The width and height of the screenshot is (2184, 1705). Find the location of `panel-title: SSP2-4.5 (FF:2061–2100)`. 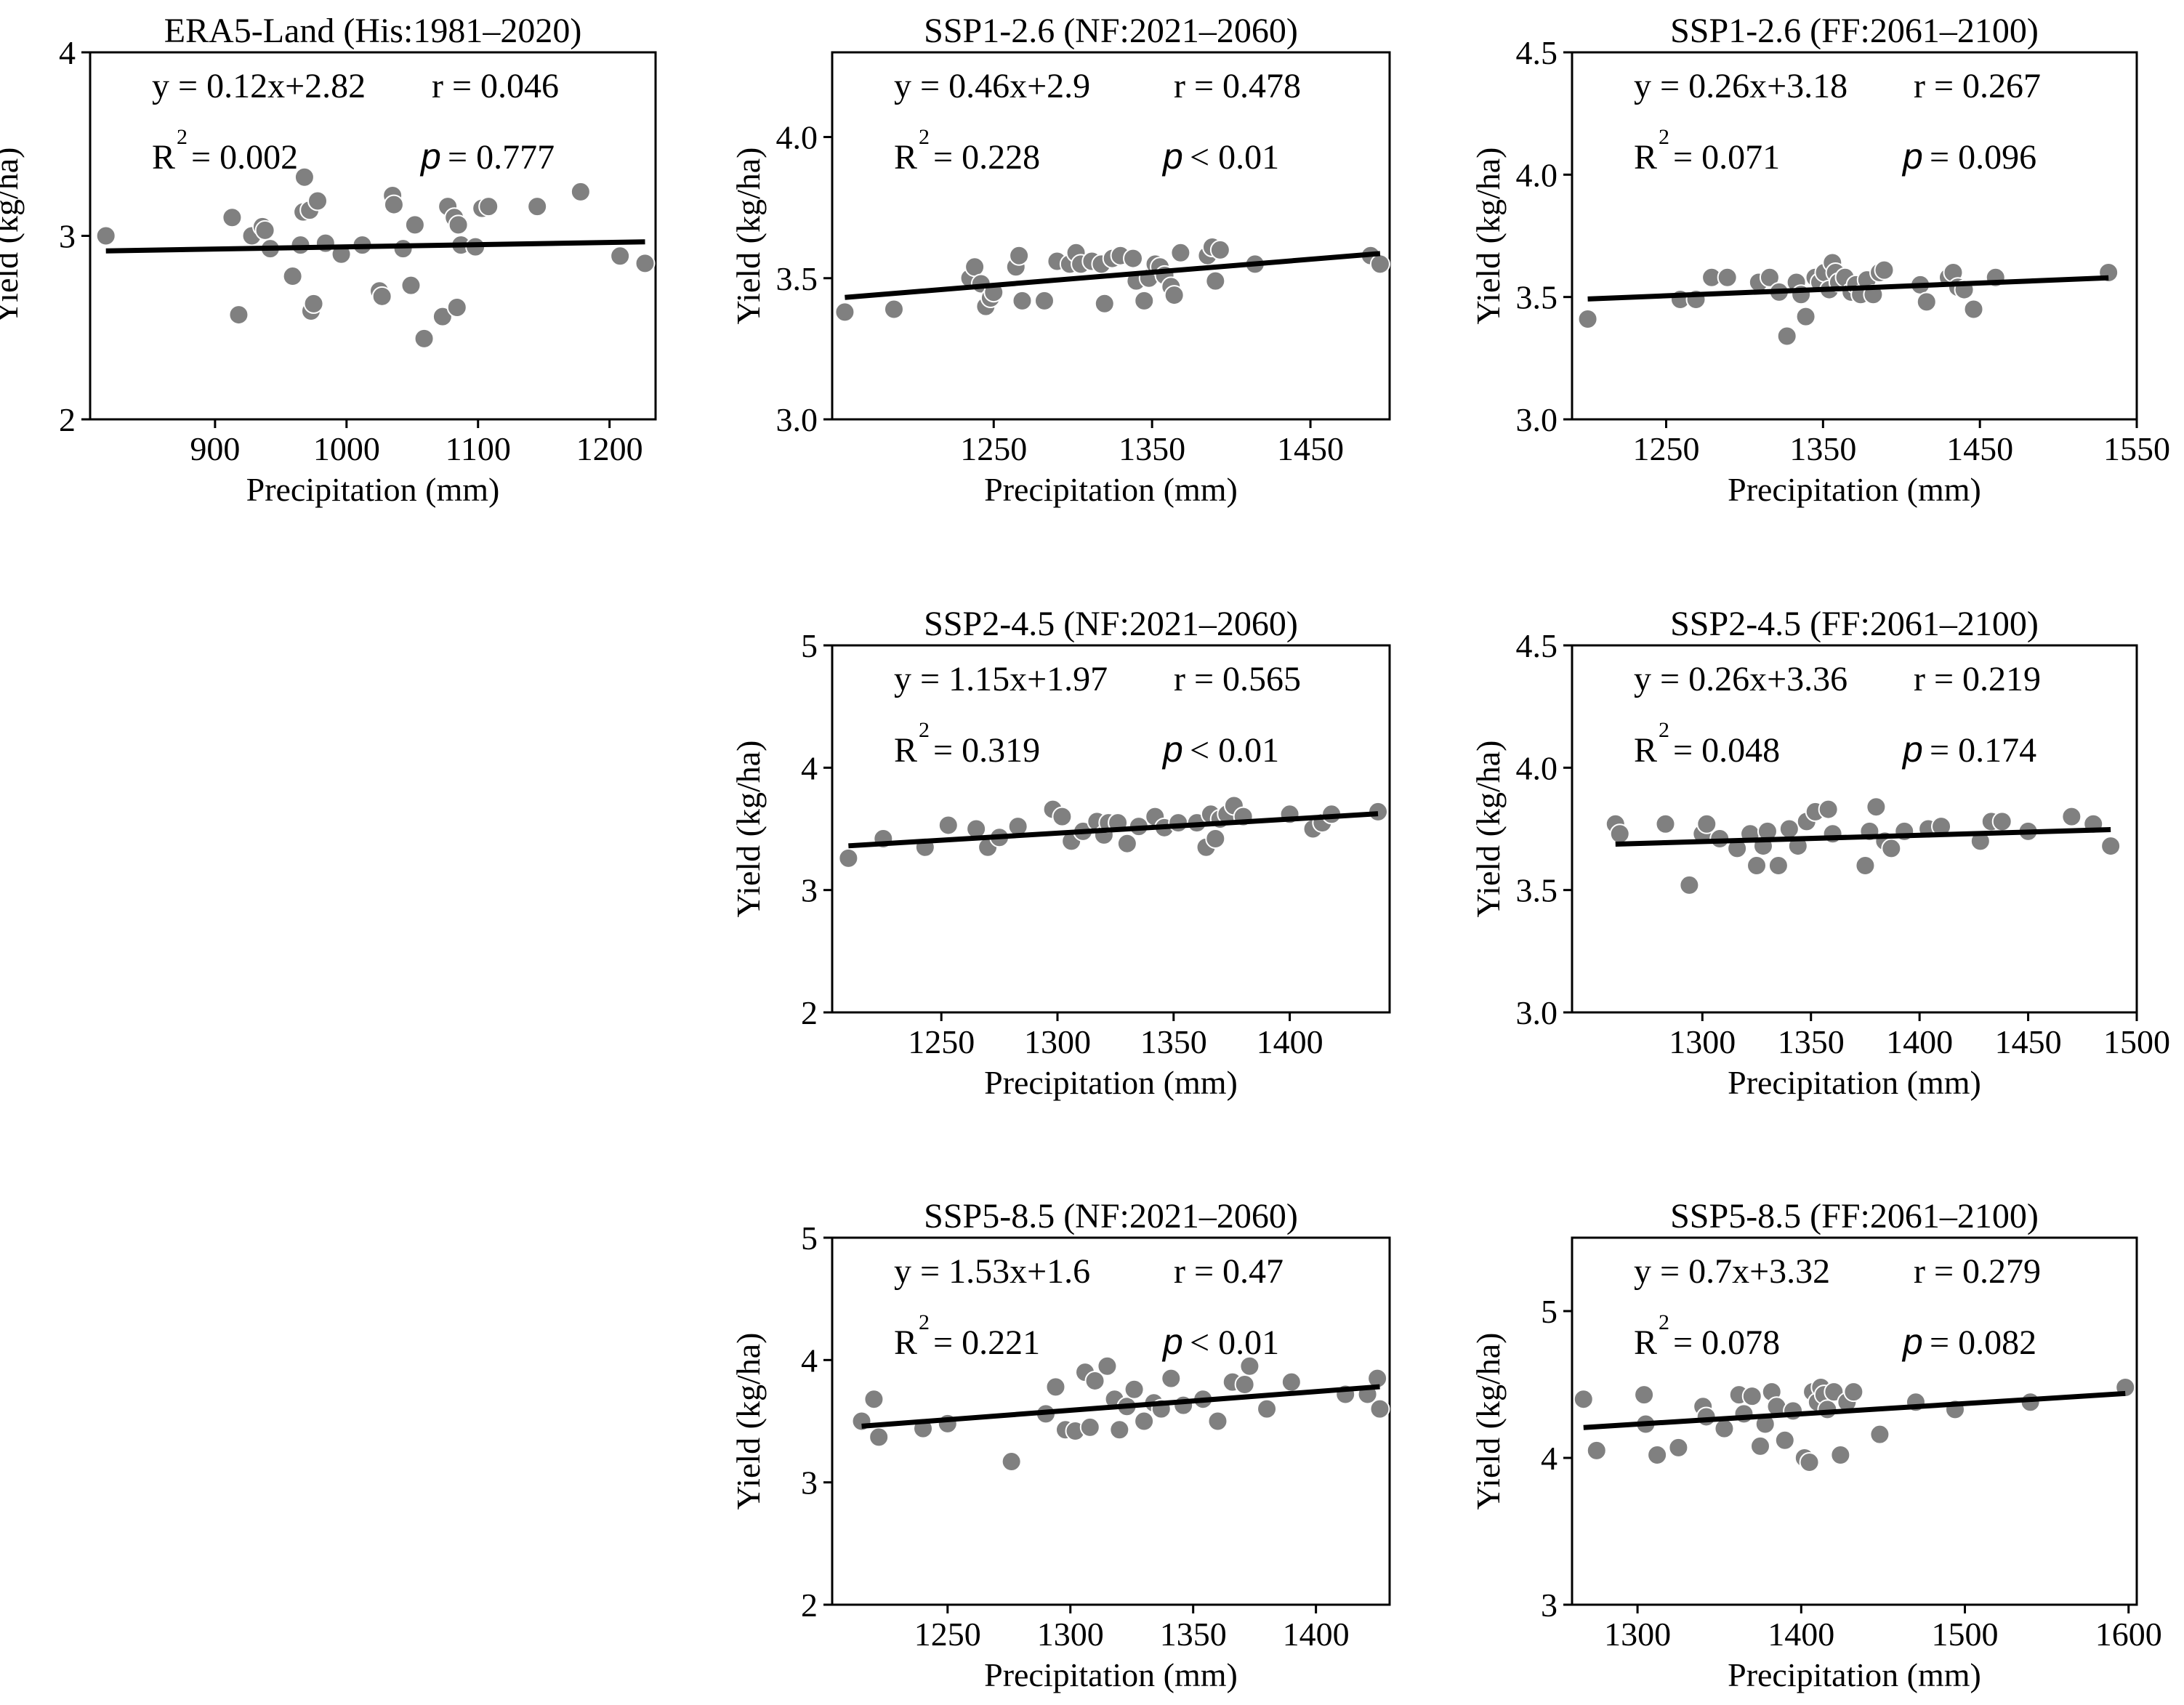

panel-title: SSP2-4.5 (FF:2061–2100) is located at coordinates (1854, 624).